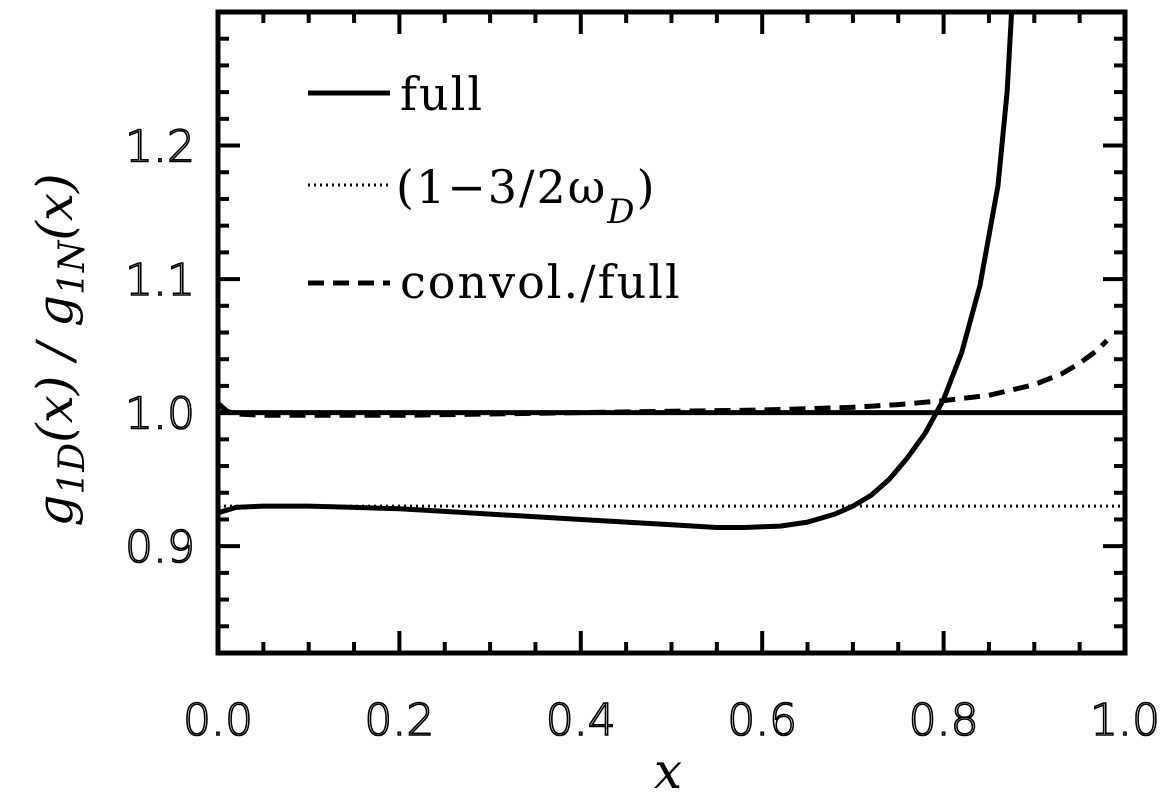 This screenshot has height=808, width=1171. Describe the element at coordinates (668, 771) in the screenshot. I see `x-axis-title: x` at that location.